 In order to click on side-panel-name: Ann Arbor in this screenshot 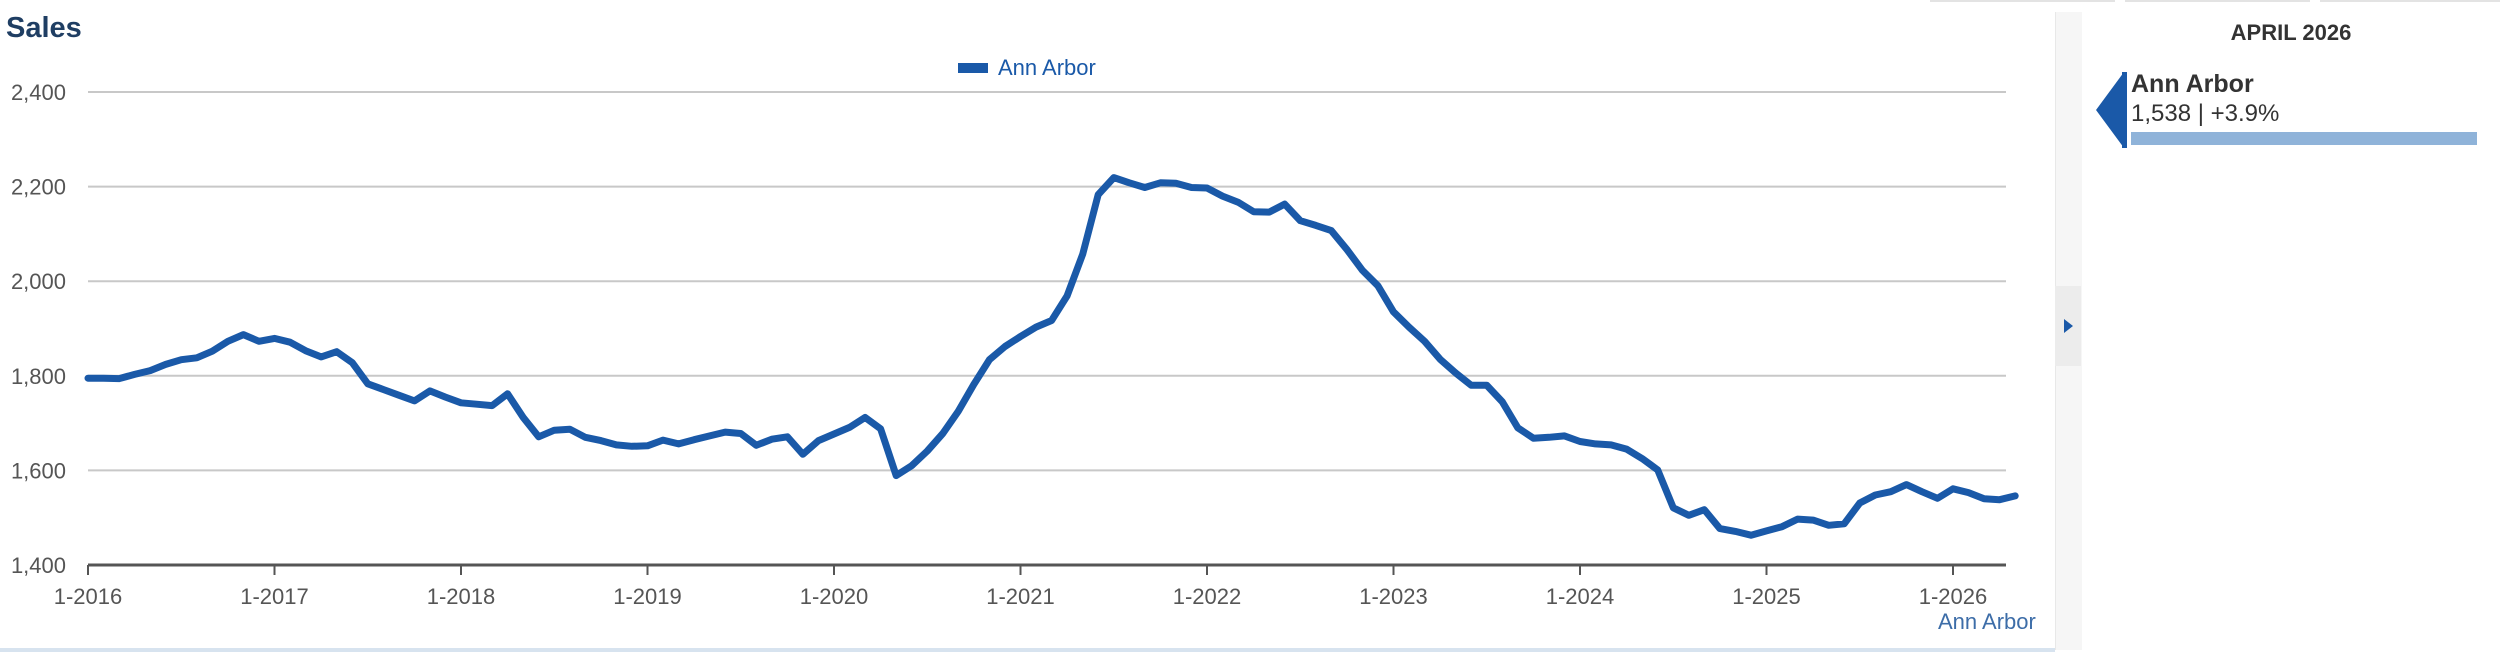, I will do `click(2192, 84)`.